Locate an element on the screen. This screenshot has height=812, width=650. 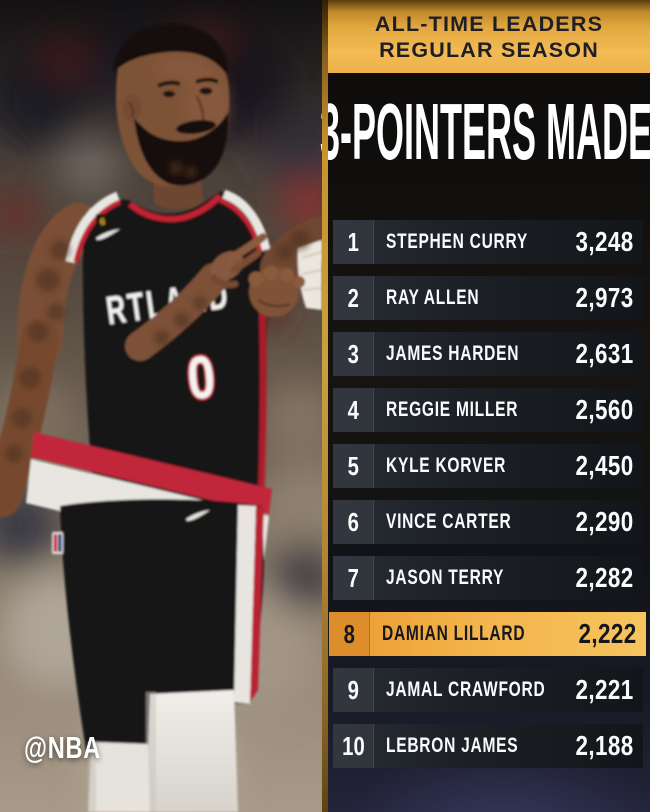
leader-rank: 3 is located at coordinates (353, 353).